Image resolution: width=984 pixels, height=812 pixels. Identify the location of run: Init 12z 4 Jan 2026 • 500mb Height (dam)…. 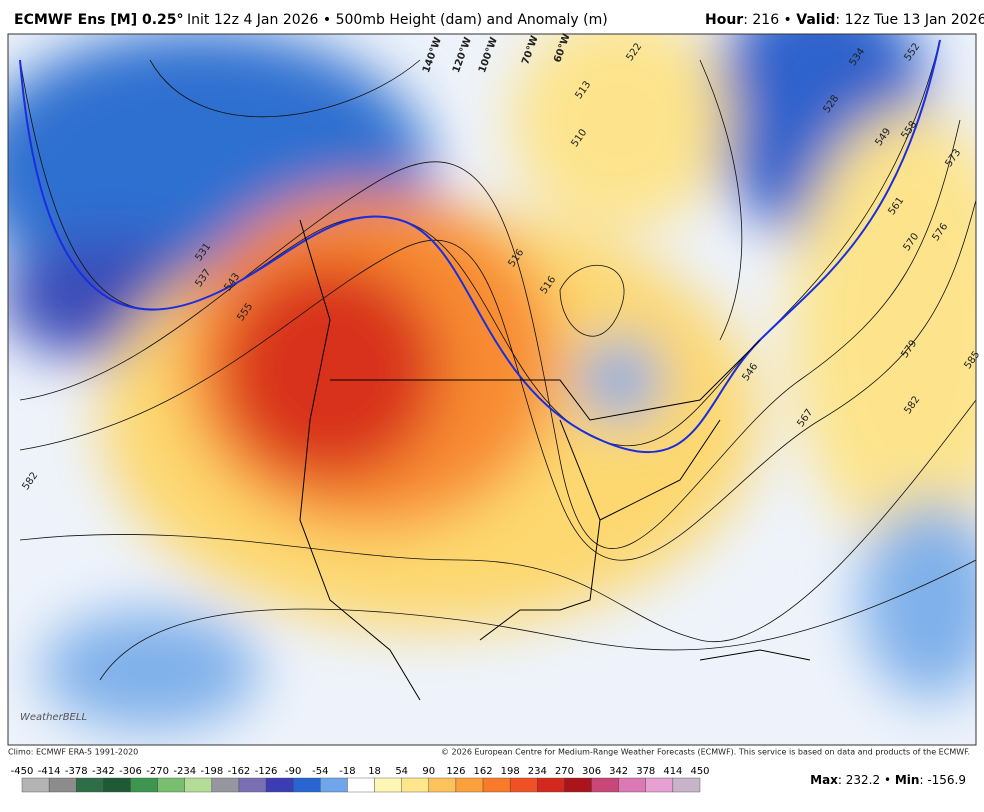
(397, 20).